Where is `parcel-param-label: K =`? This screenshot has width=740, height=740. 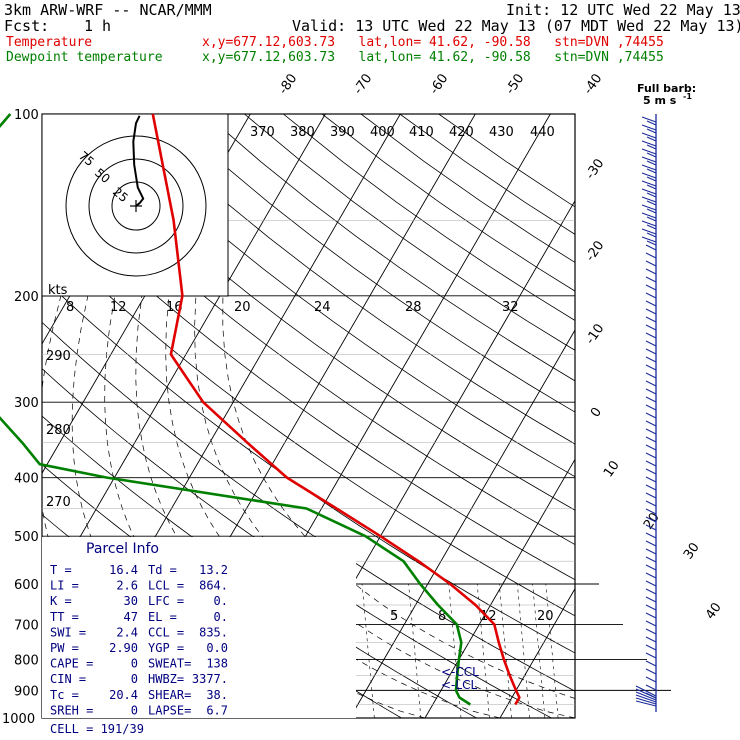
parcel-param-label: K = is located at coordinates (61, 601).